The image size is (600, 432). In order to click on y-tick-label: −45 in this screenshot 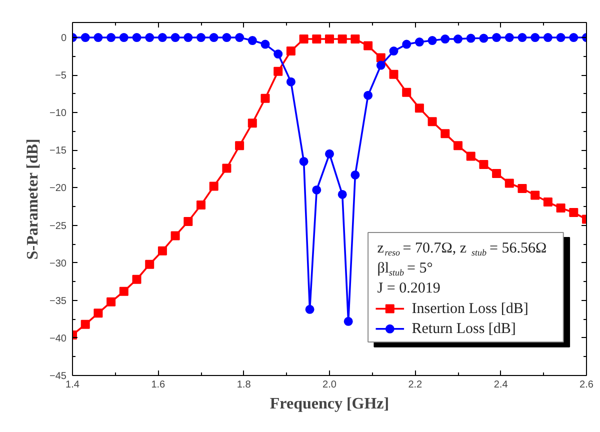, I will do `click(58, 376)`.